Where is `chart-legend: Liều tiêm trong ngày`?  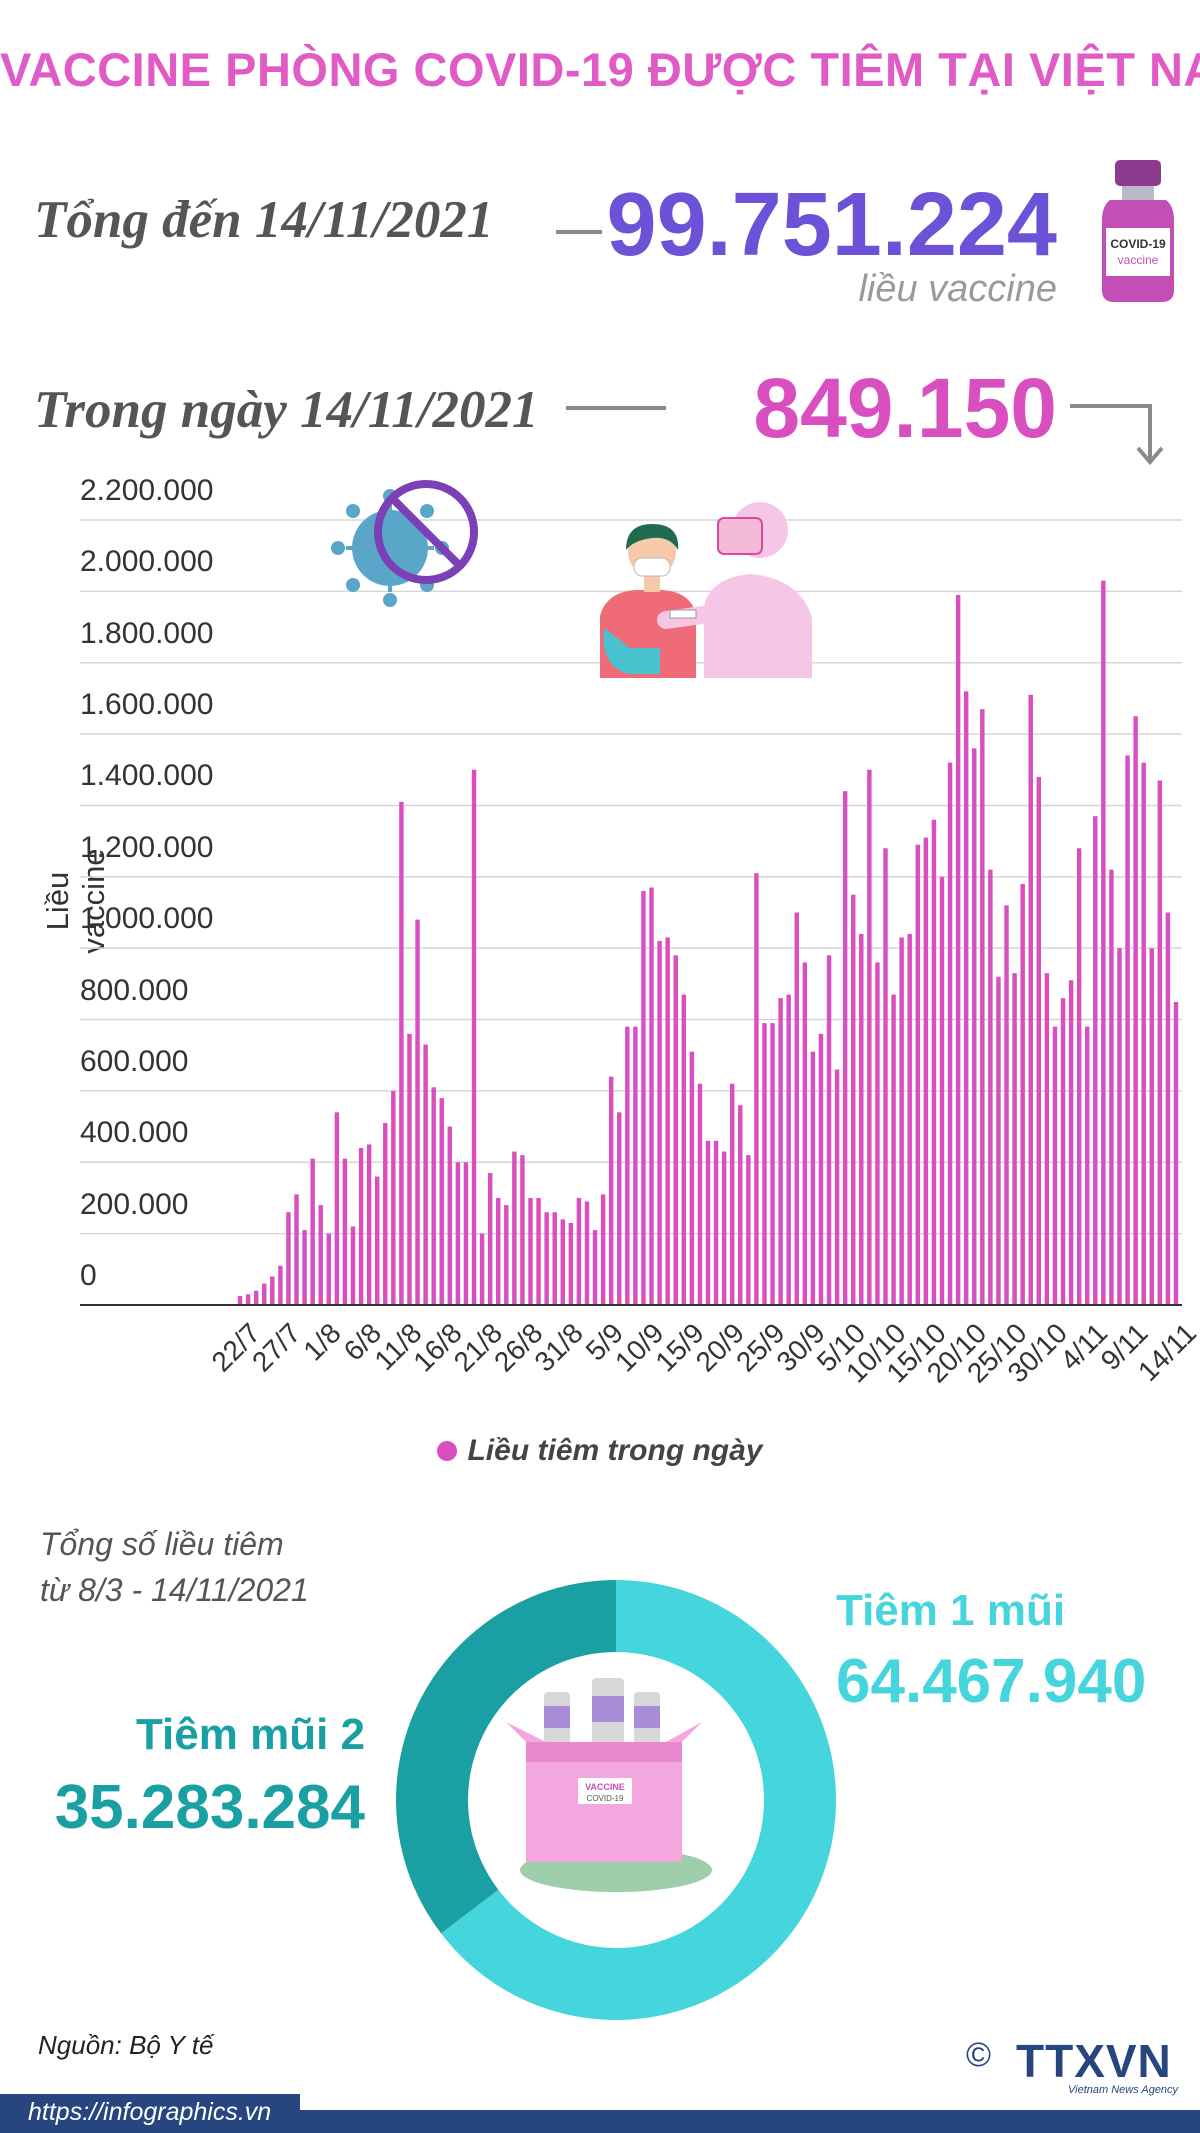 chart-legend: Liều tiêm trong ngày is located at coordinates (600, 1451).